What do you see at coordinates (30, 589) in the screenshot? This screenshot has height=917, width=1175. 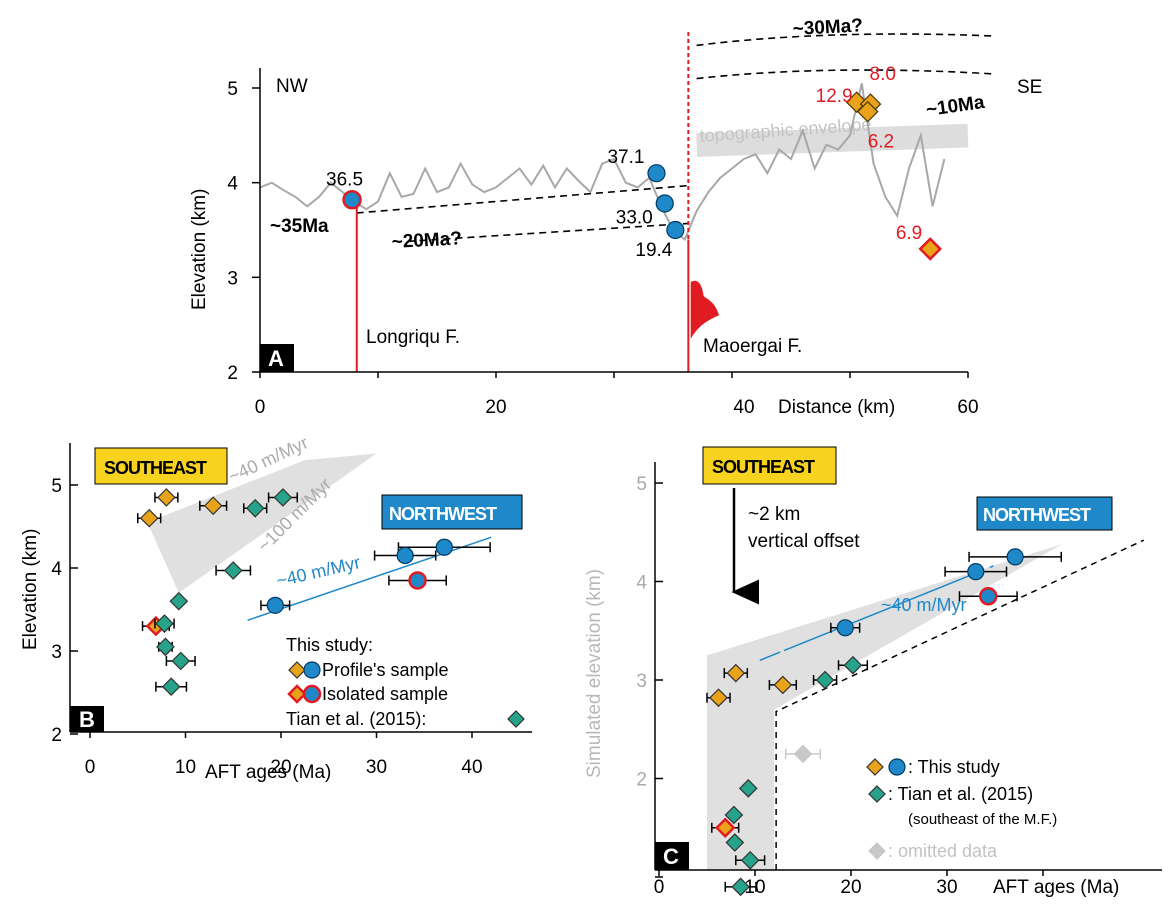 I see `b-y-axis-label: Elevation (km)` at bounding box center [30, 589].